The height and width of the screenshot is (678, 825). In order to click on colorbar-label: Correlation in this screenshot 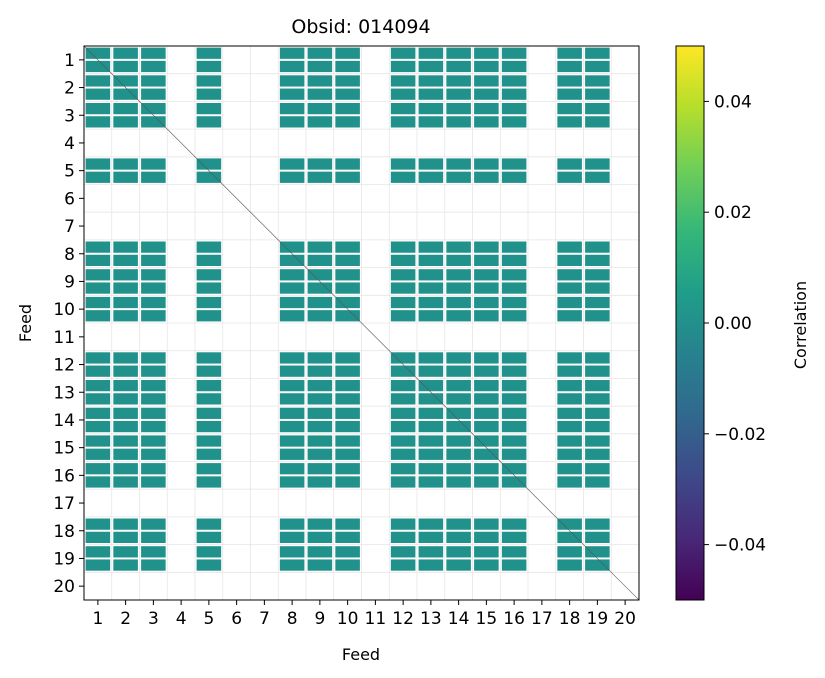, I will do `click(800, 325)`.